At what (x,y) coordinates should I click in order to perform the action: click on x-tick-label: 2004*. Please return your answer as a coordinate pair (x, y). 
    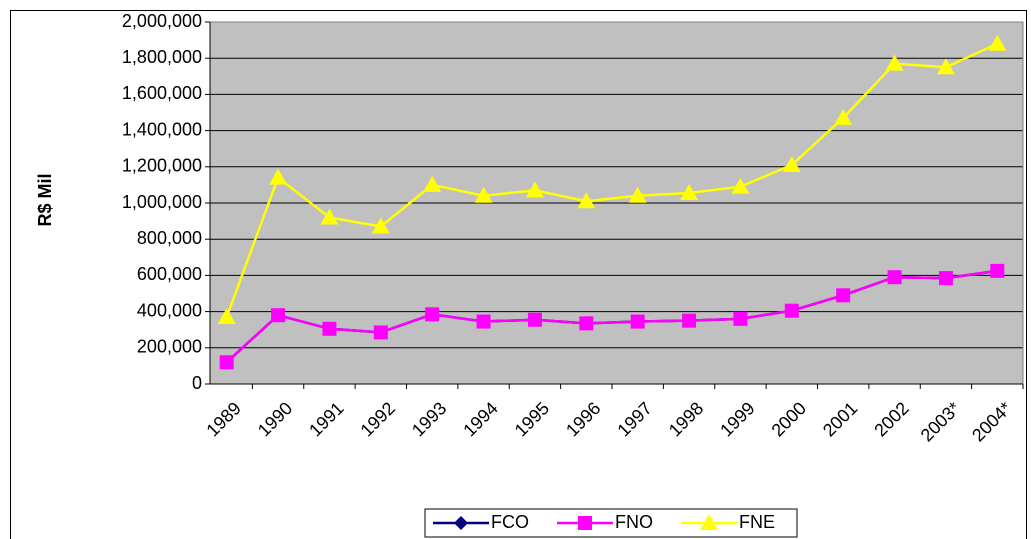
    Looking at the image, I should click on (991, 421).